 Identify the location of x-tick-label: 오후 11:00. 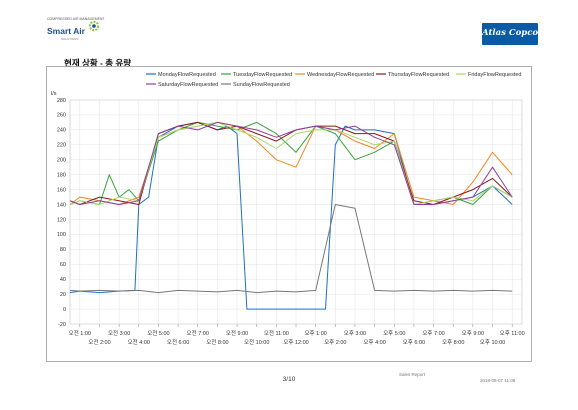
(512, 333).